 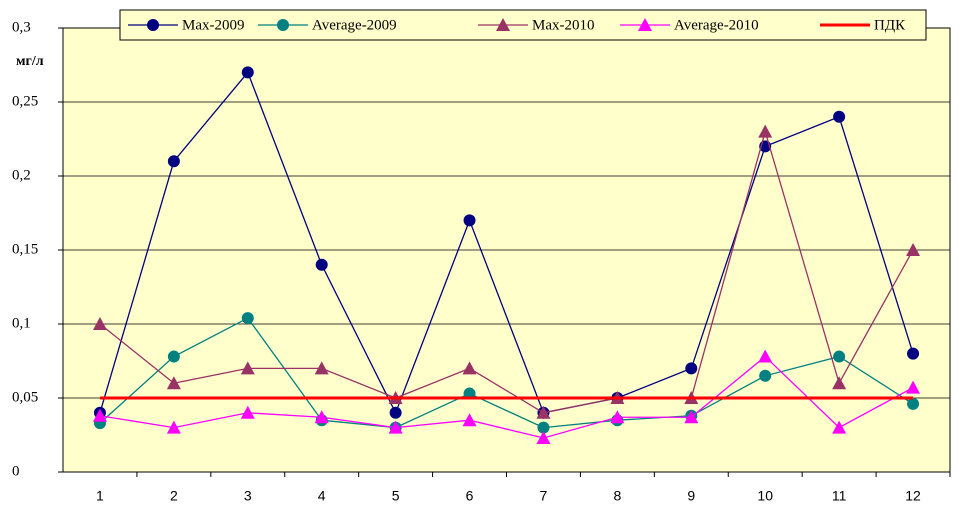 I want to click on legend-label: Max-2009, so click(x=213, y=25).